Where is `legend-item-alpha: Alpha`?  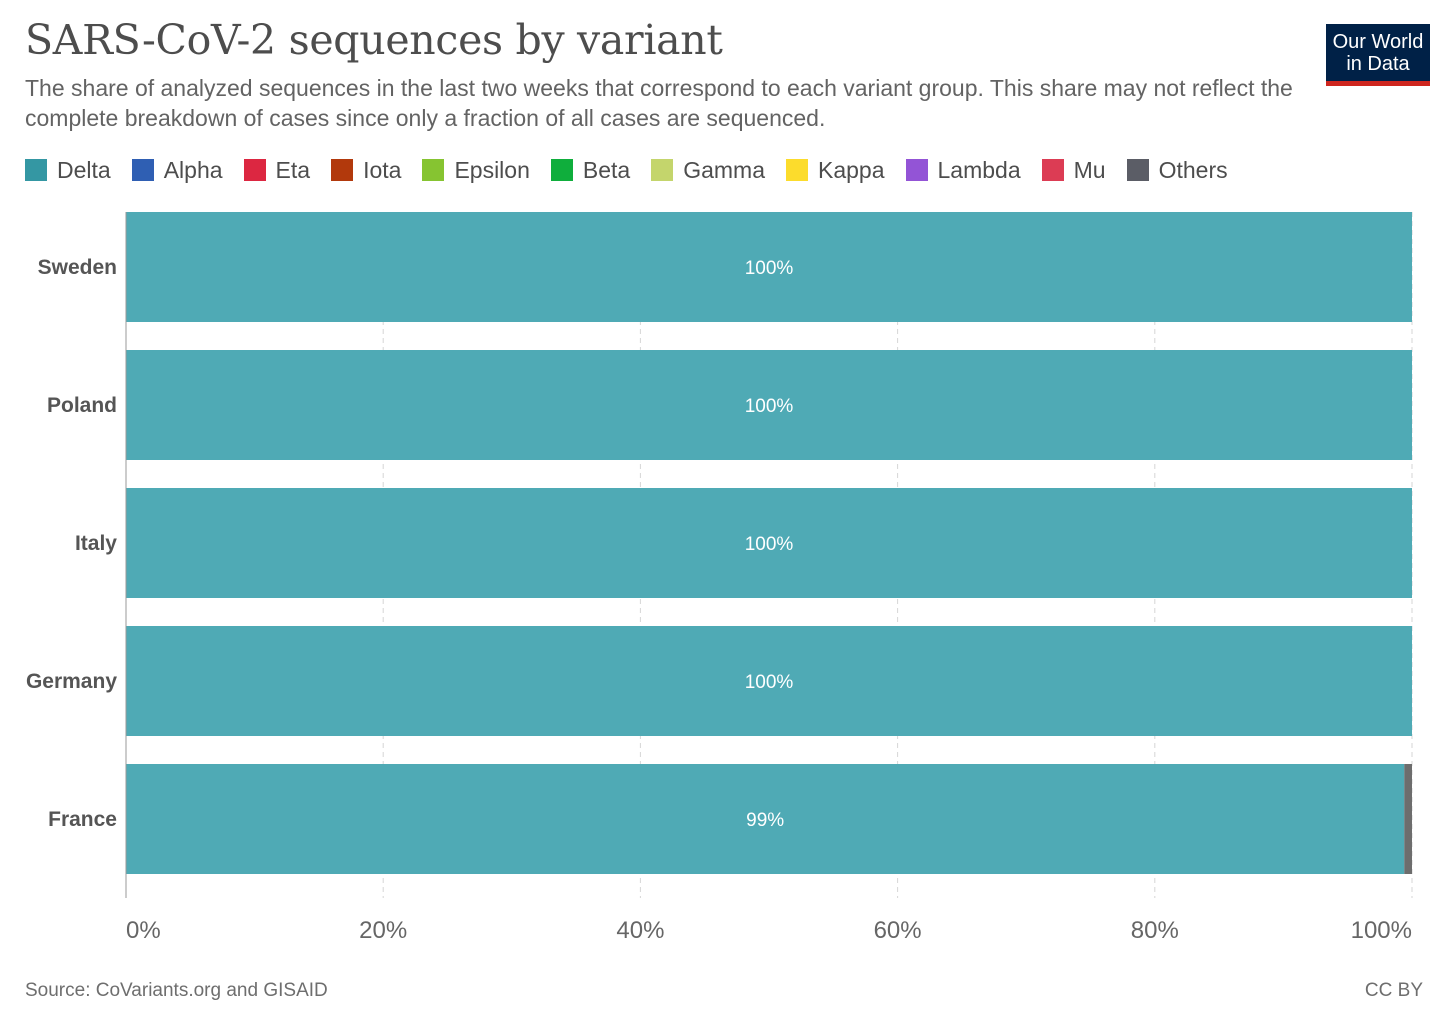 legend-item-alpha: Alpha is located at coordinates (177, 170).